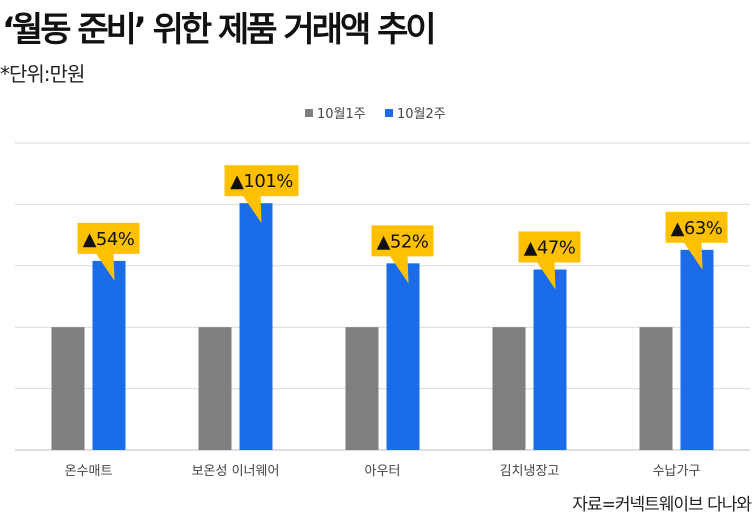 This screenshot has height=516, width=753. What do you see at coordinates (42, 74) in the screenshot?
I see `unit-note: *단위:만원` at bounding box center [42, 74].